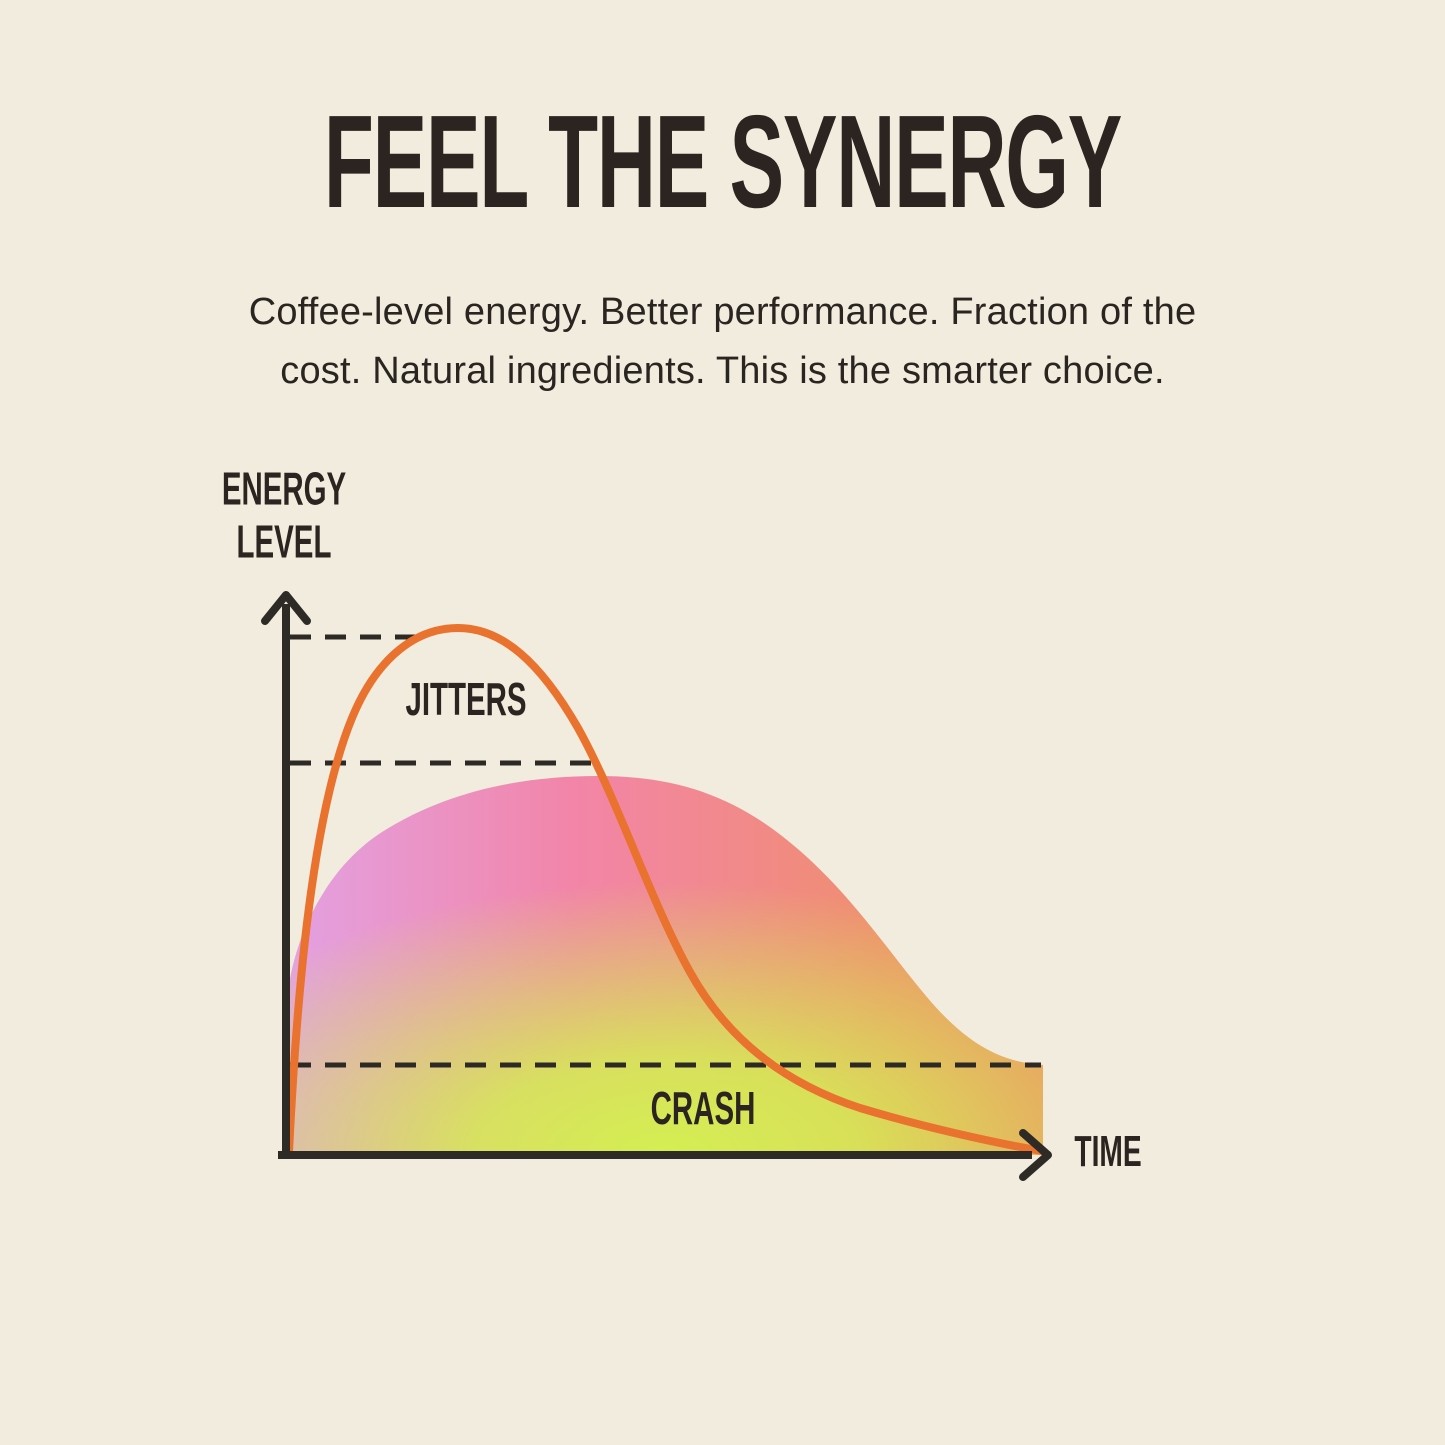 The height and width of the screenshot is (1445, 1445). I want to click on y-axis-label: ENERGY LEVEL, so click(284, 516).